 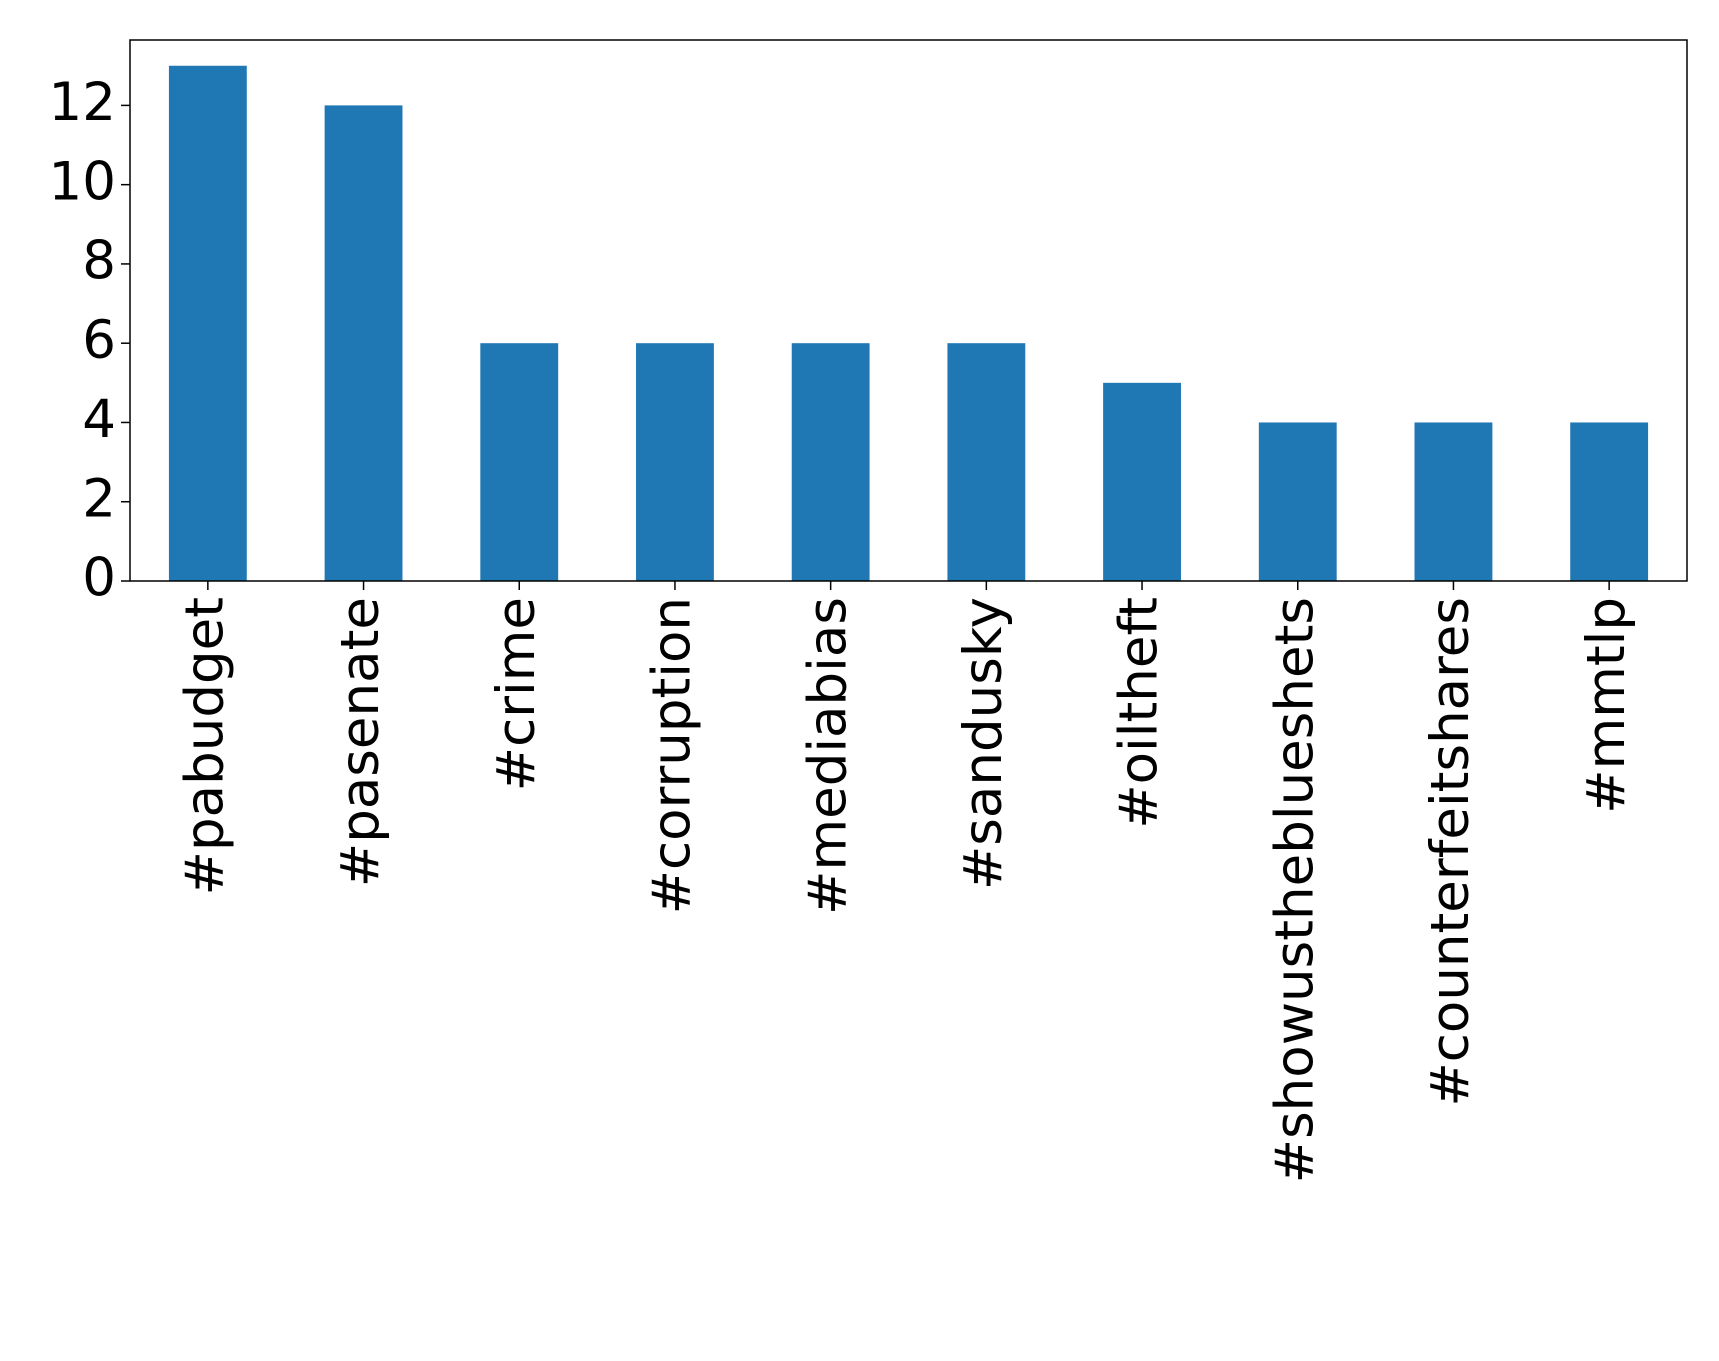 I want to click on y-tick-label: 2, so click(x=99, y=498).